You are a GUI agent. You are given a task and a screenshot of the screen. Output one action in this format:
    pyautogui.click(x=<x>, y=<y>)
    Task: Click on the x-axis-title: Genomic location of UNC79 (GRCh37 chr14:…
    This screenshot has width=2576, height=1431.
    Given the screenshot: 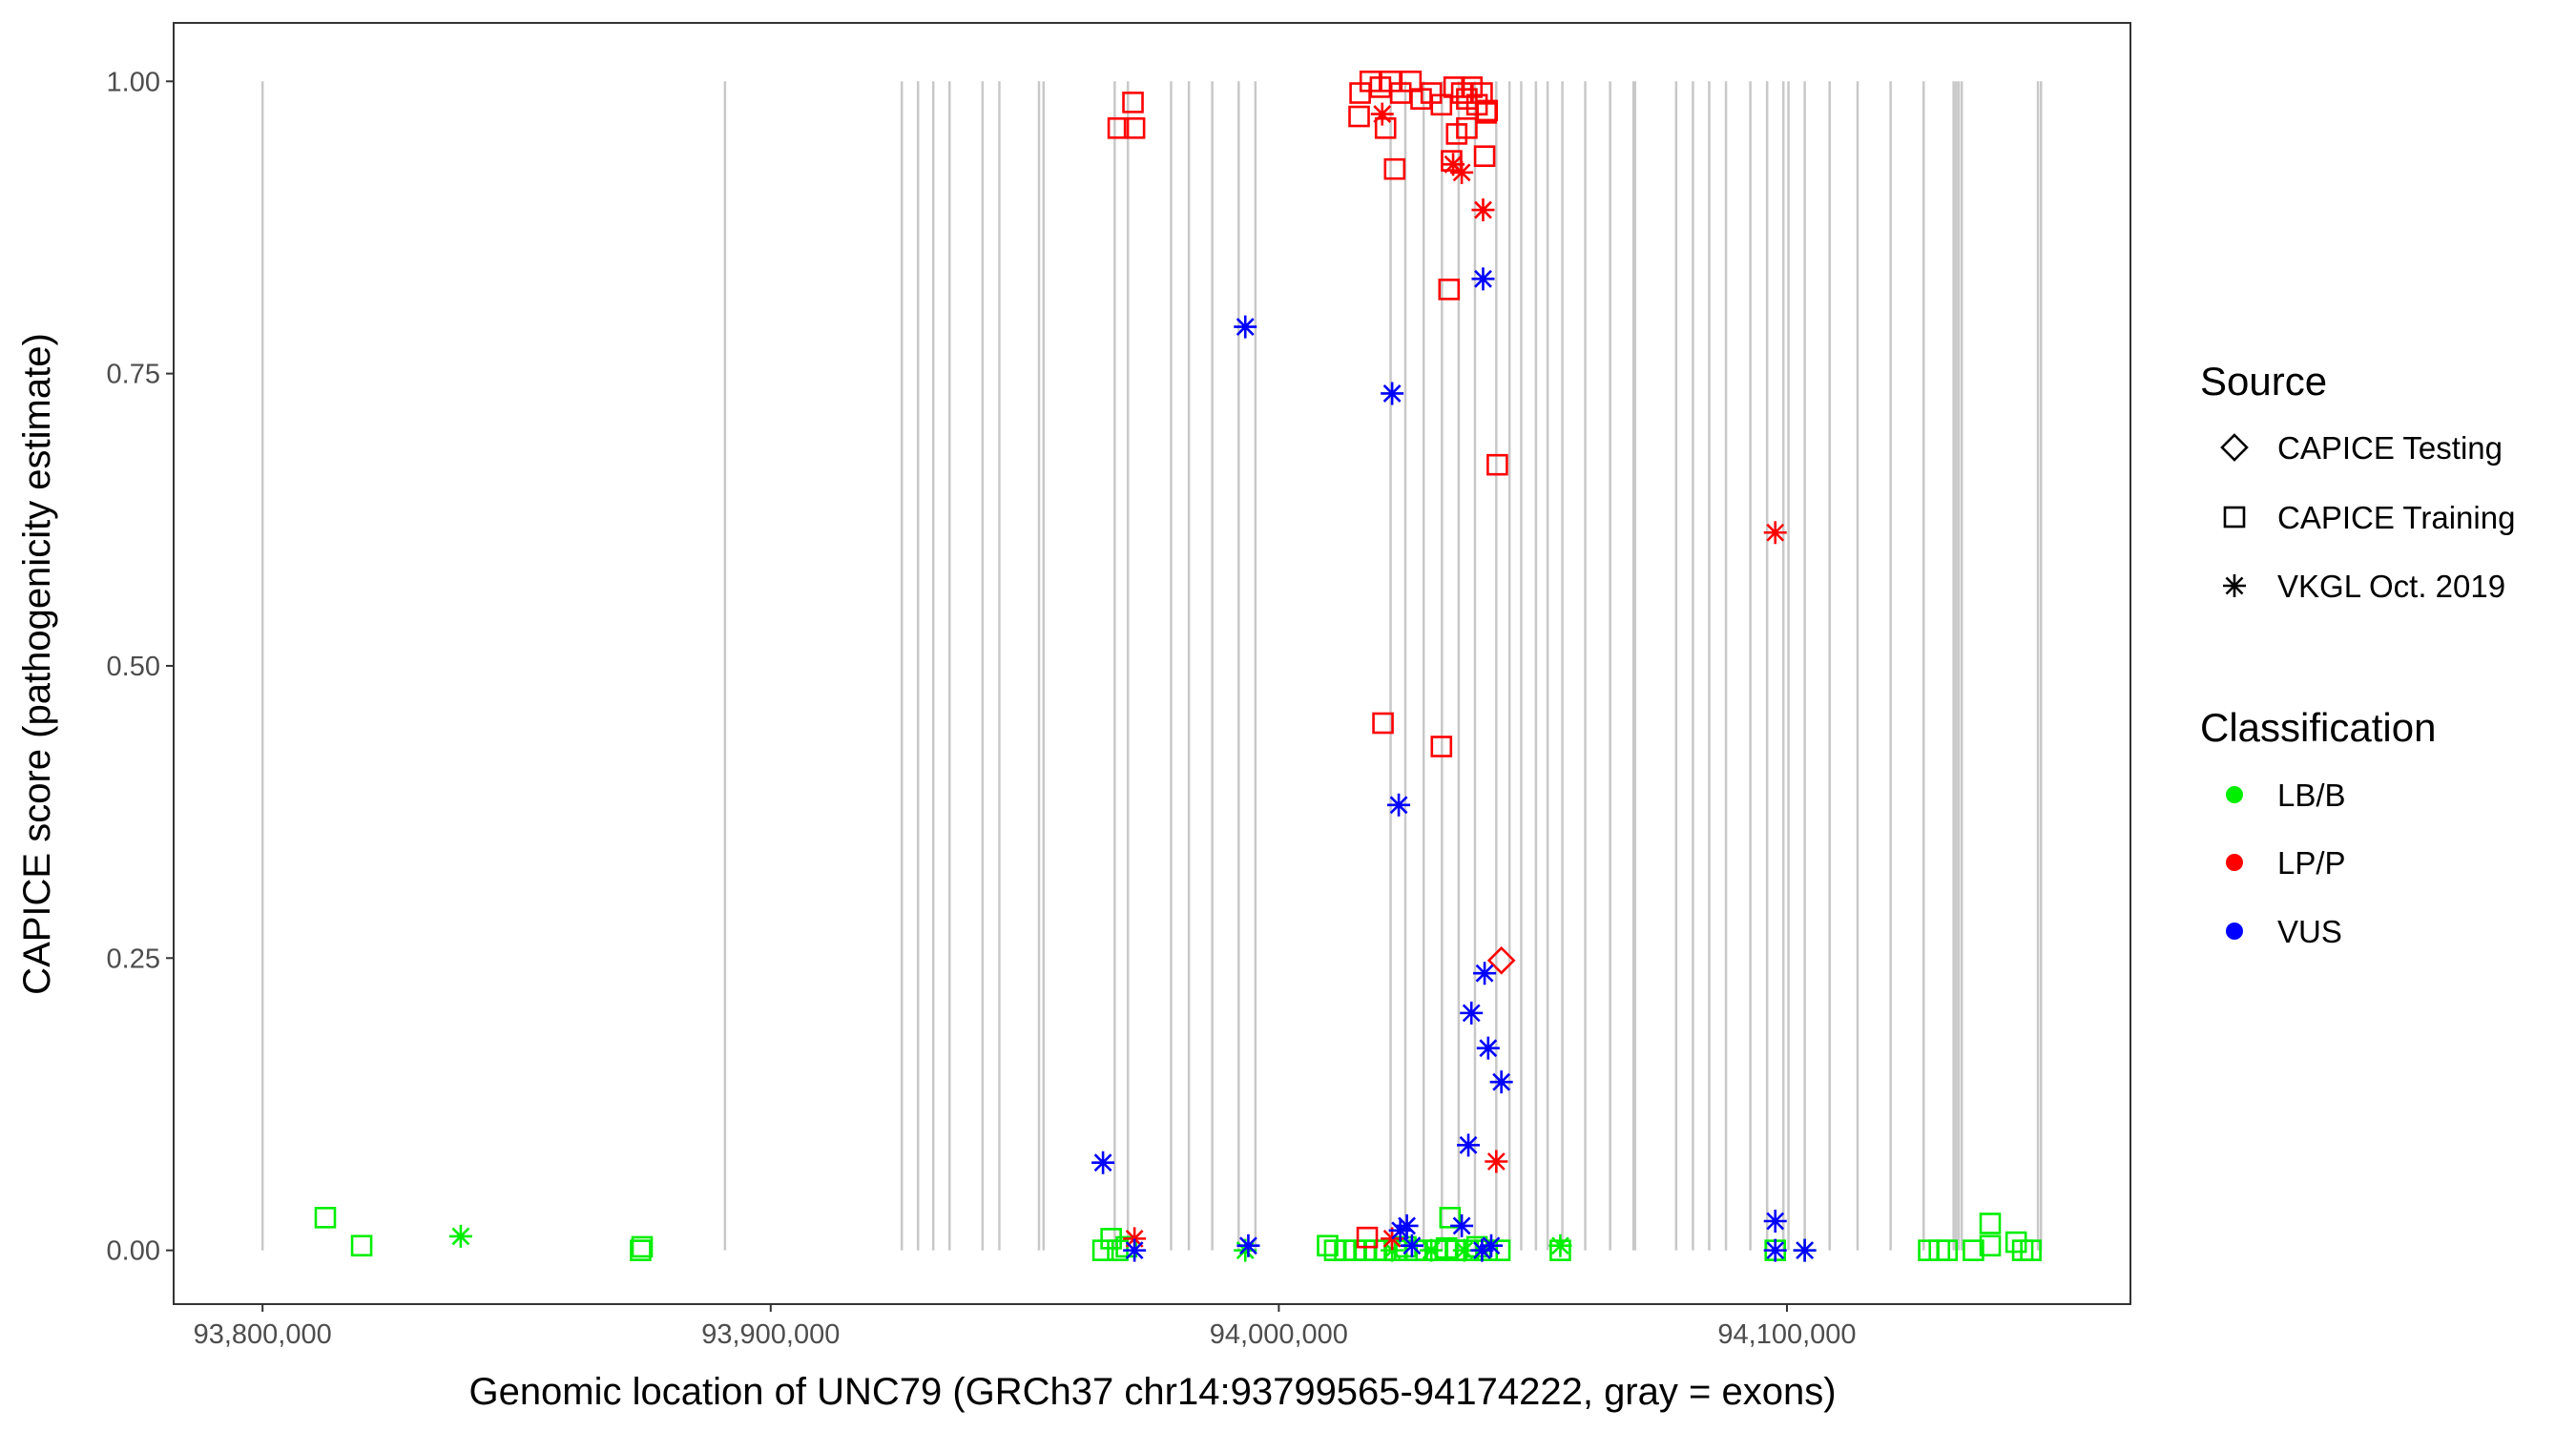 What is the action you would take?
    pyautogui.click(x=1152, y=1392)
    